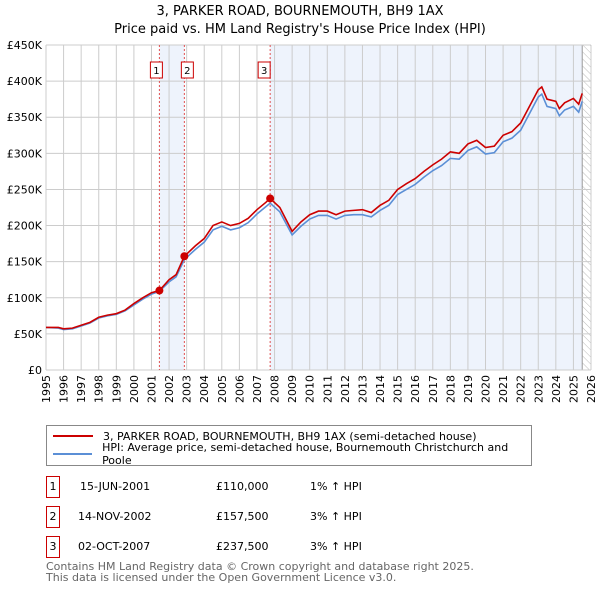 The height and width of the screenshot is (590, 600). Describe the element at coordinates (35, 370) in the screenshot. I see `y-tick-label: £0` at that location.